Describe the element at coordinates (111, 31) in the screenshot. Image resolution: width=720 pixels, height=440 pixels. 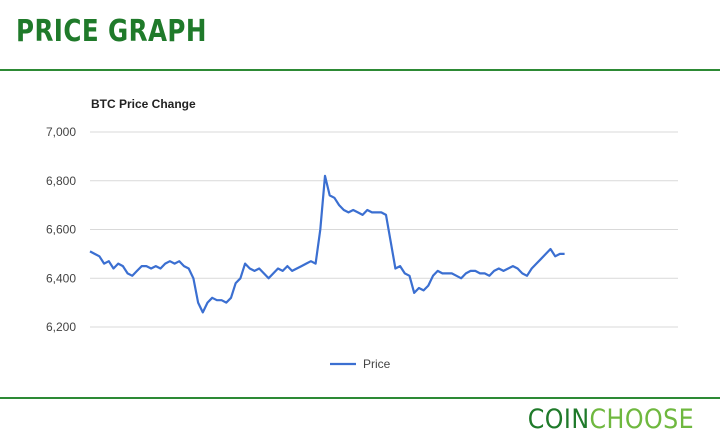
I see `page-title: PRICE GRAPH` at that location.